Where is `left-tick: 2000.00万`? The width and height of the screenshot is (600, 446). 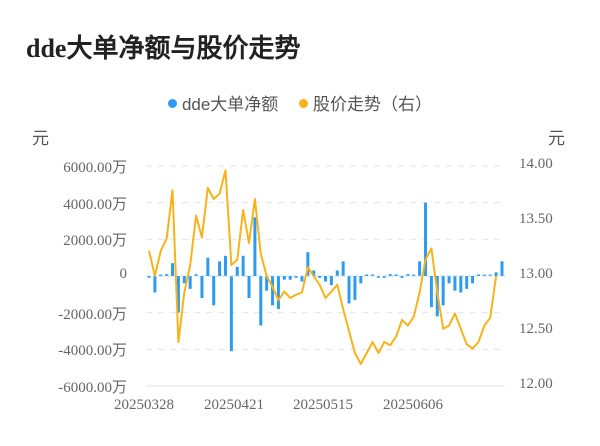 left-tick: 2000.00万 is located at coordinates (95, 241).